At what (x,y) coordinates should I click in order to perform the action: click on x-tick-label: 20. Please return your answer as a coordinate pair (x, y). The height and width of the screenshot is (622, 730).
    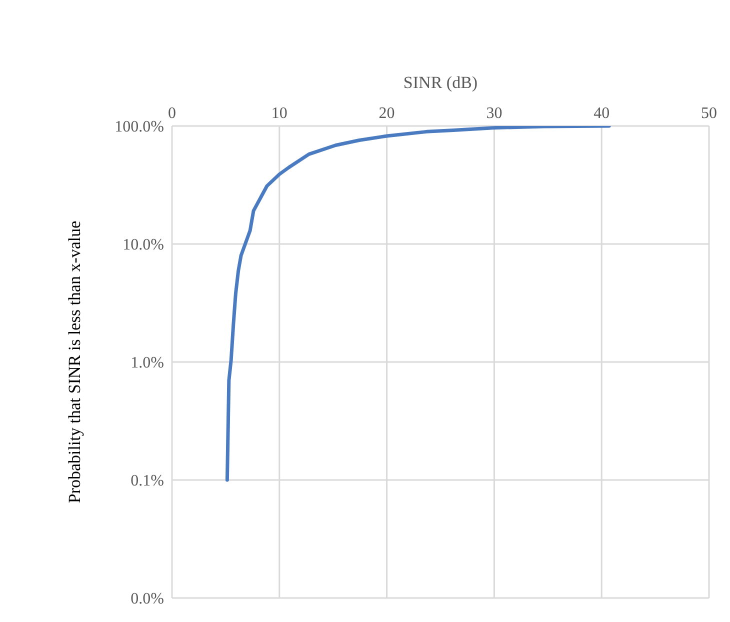
    Looking at the image, I should click on (386, 113).